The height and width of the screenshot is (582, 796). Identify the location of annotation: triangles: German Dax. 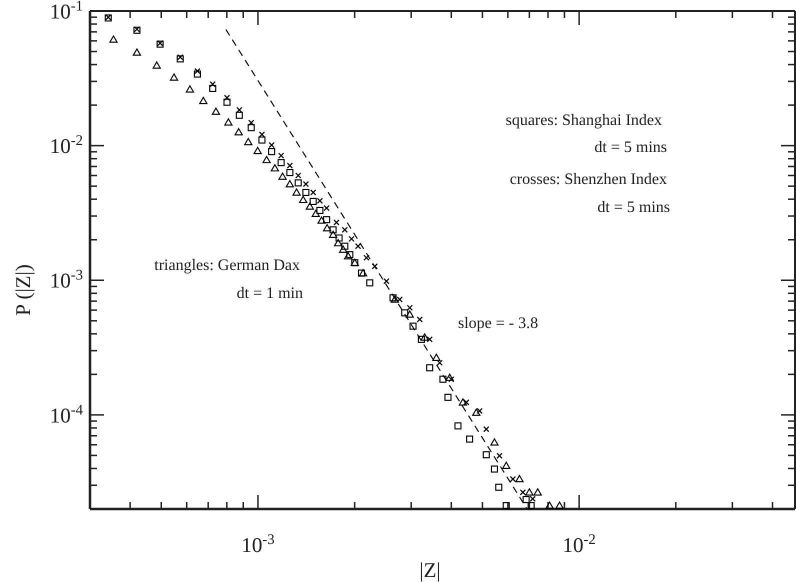
(227, 265).